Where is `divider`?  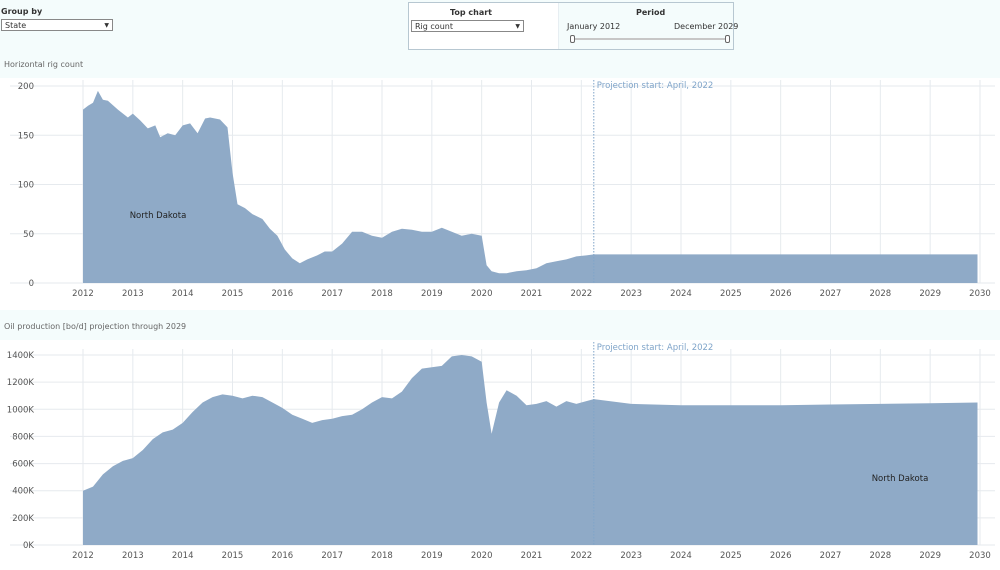
divider is located at coordinates (558, 26).